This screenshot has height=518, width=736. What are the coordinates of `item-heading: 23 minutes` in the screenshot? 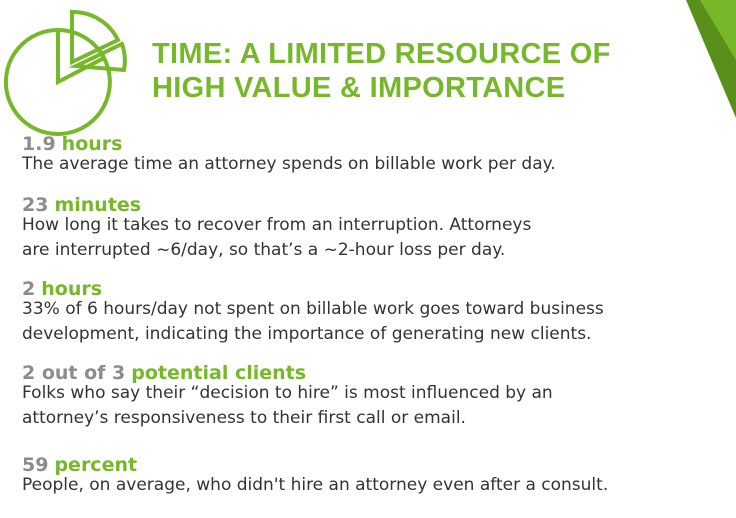 It's located at (81, 205).